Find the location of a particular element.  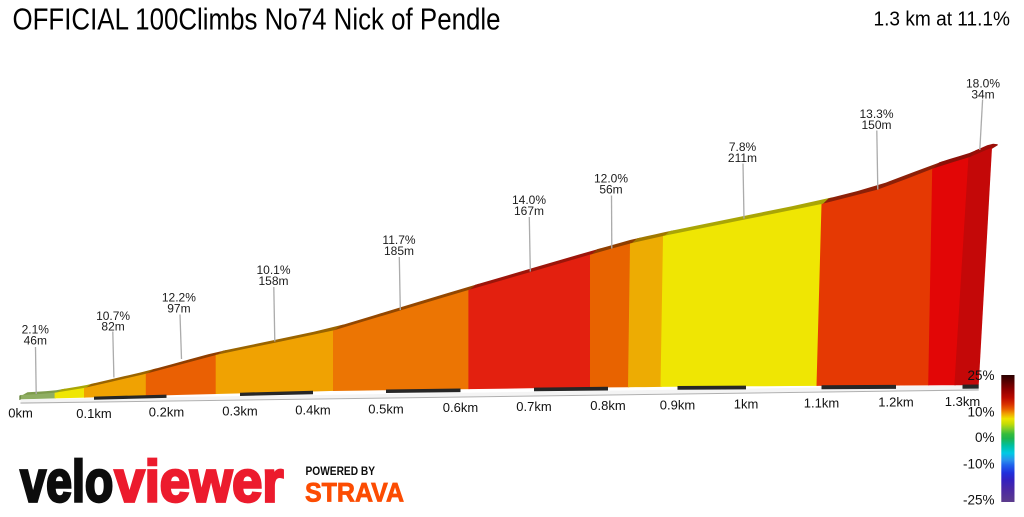

svg-text: viewer is located at coordinates (199, 481).